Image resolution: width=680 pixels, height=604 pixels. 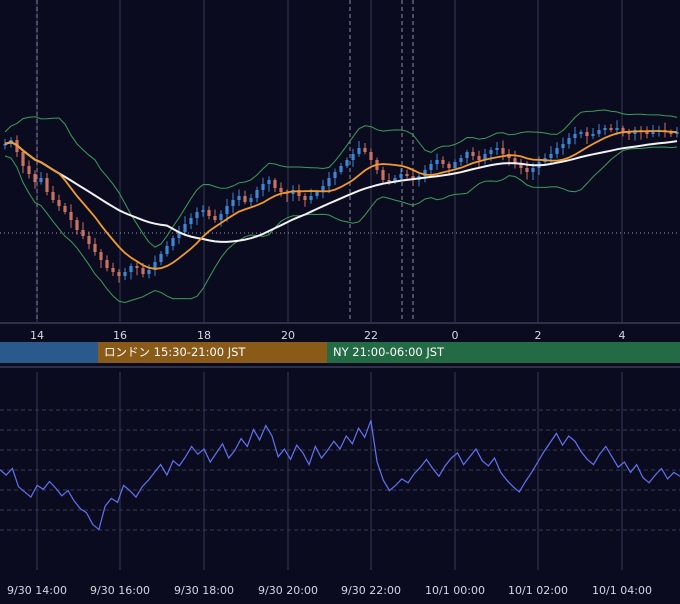 I want to click on price-x-tick-label: 4, so click(x=622, y=335).